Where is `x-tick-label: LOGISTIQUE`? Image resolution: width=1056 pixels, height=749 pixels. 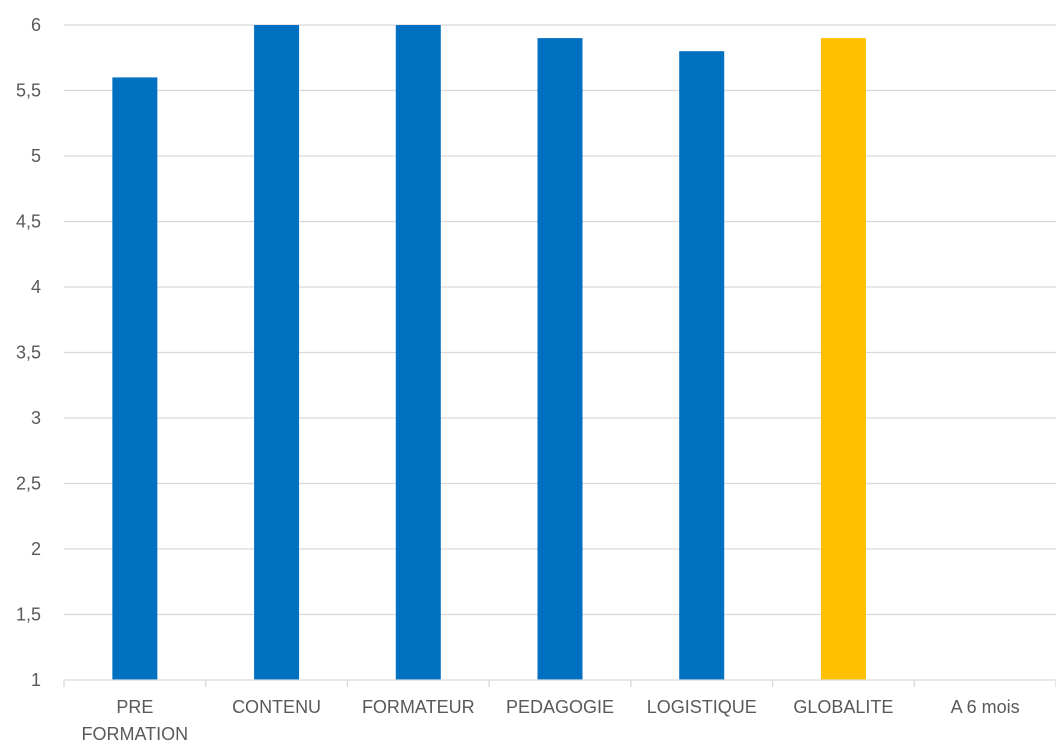
x-tick-label: LOGISTIQUE is located at coordinates (702, 707).